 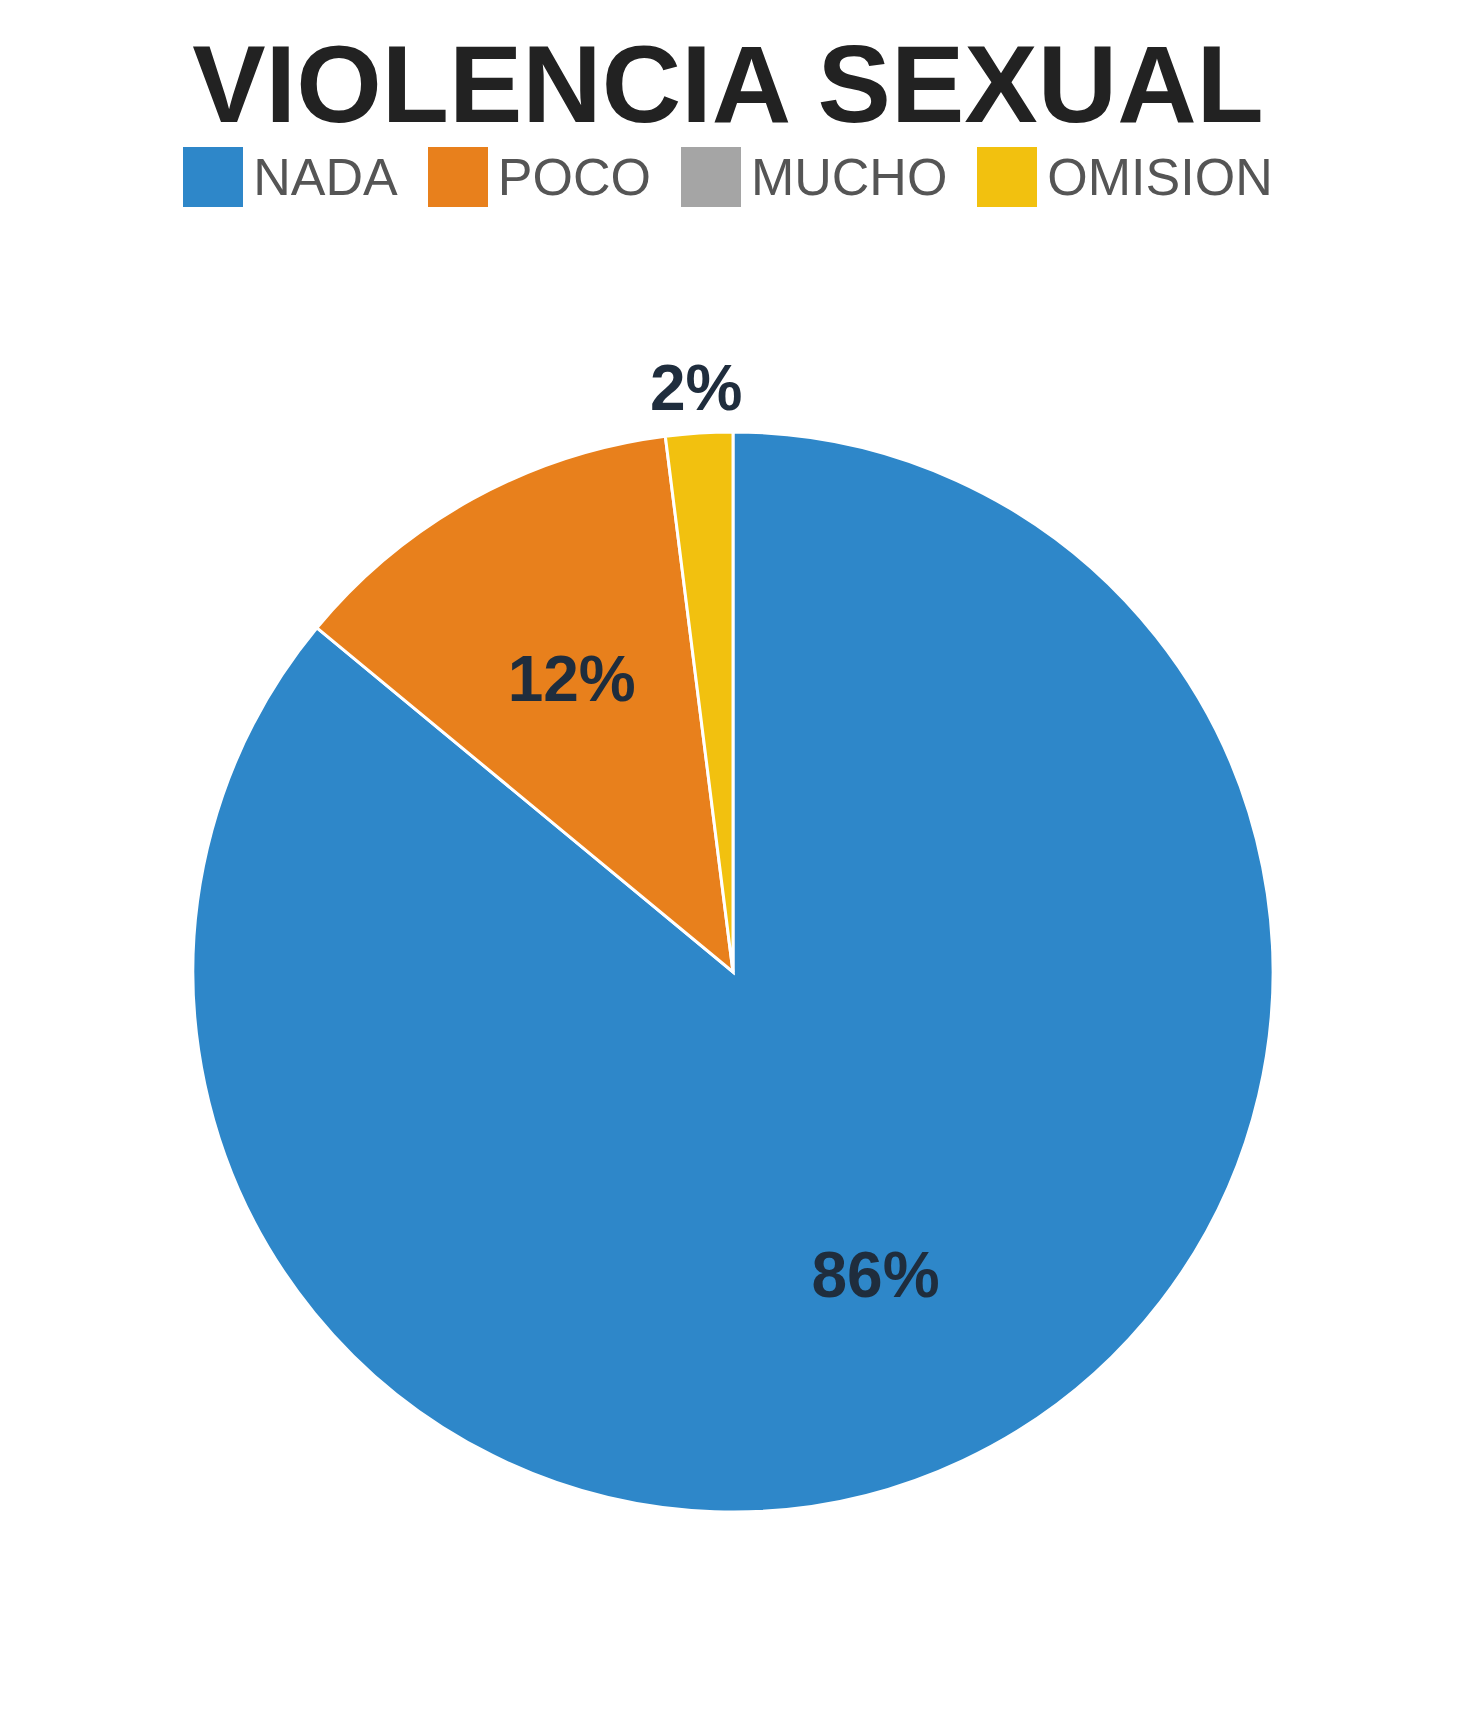 What do you see at coordinates (571, 678) in the screenshot?
I see `data-label: 12%` at bounding box center [571, 678].